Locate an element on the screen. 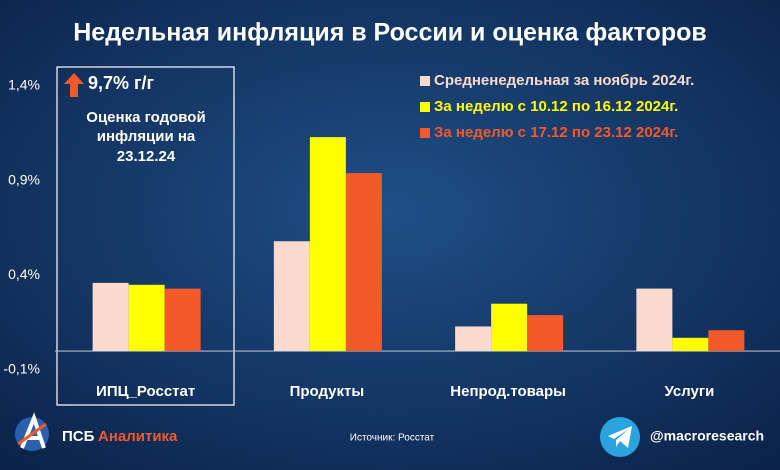 The image size is (780, 470). annotation-line: инфляции на is located at coordinates (146, 136).